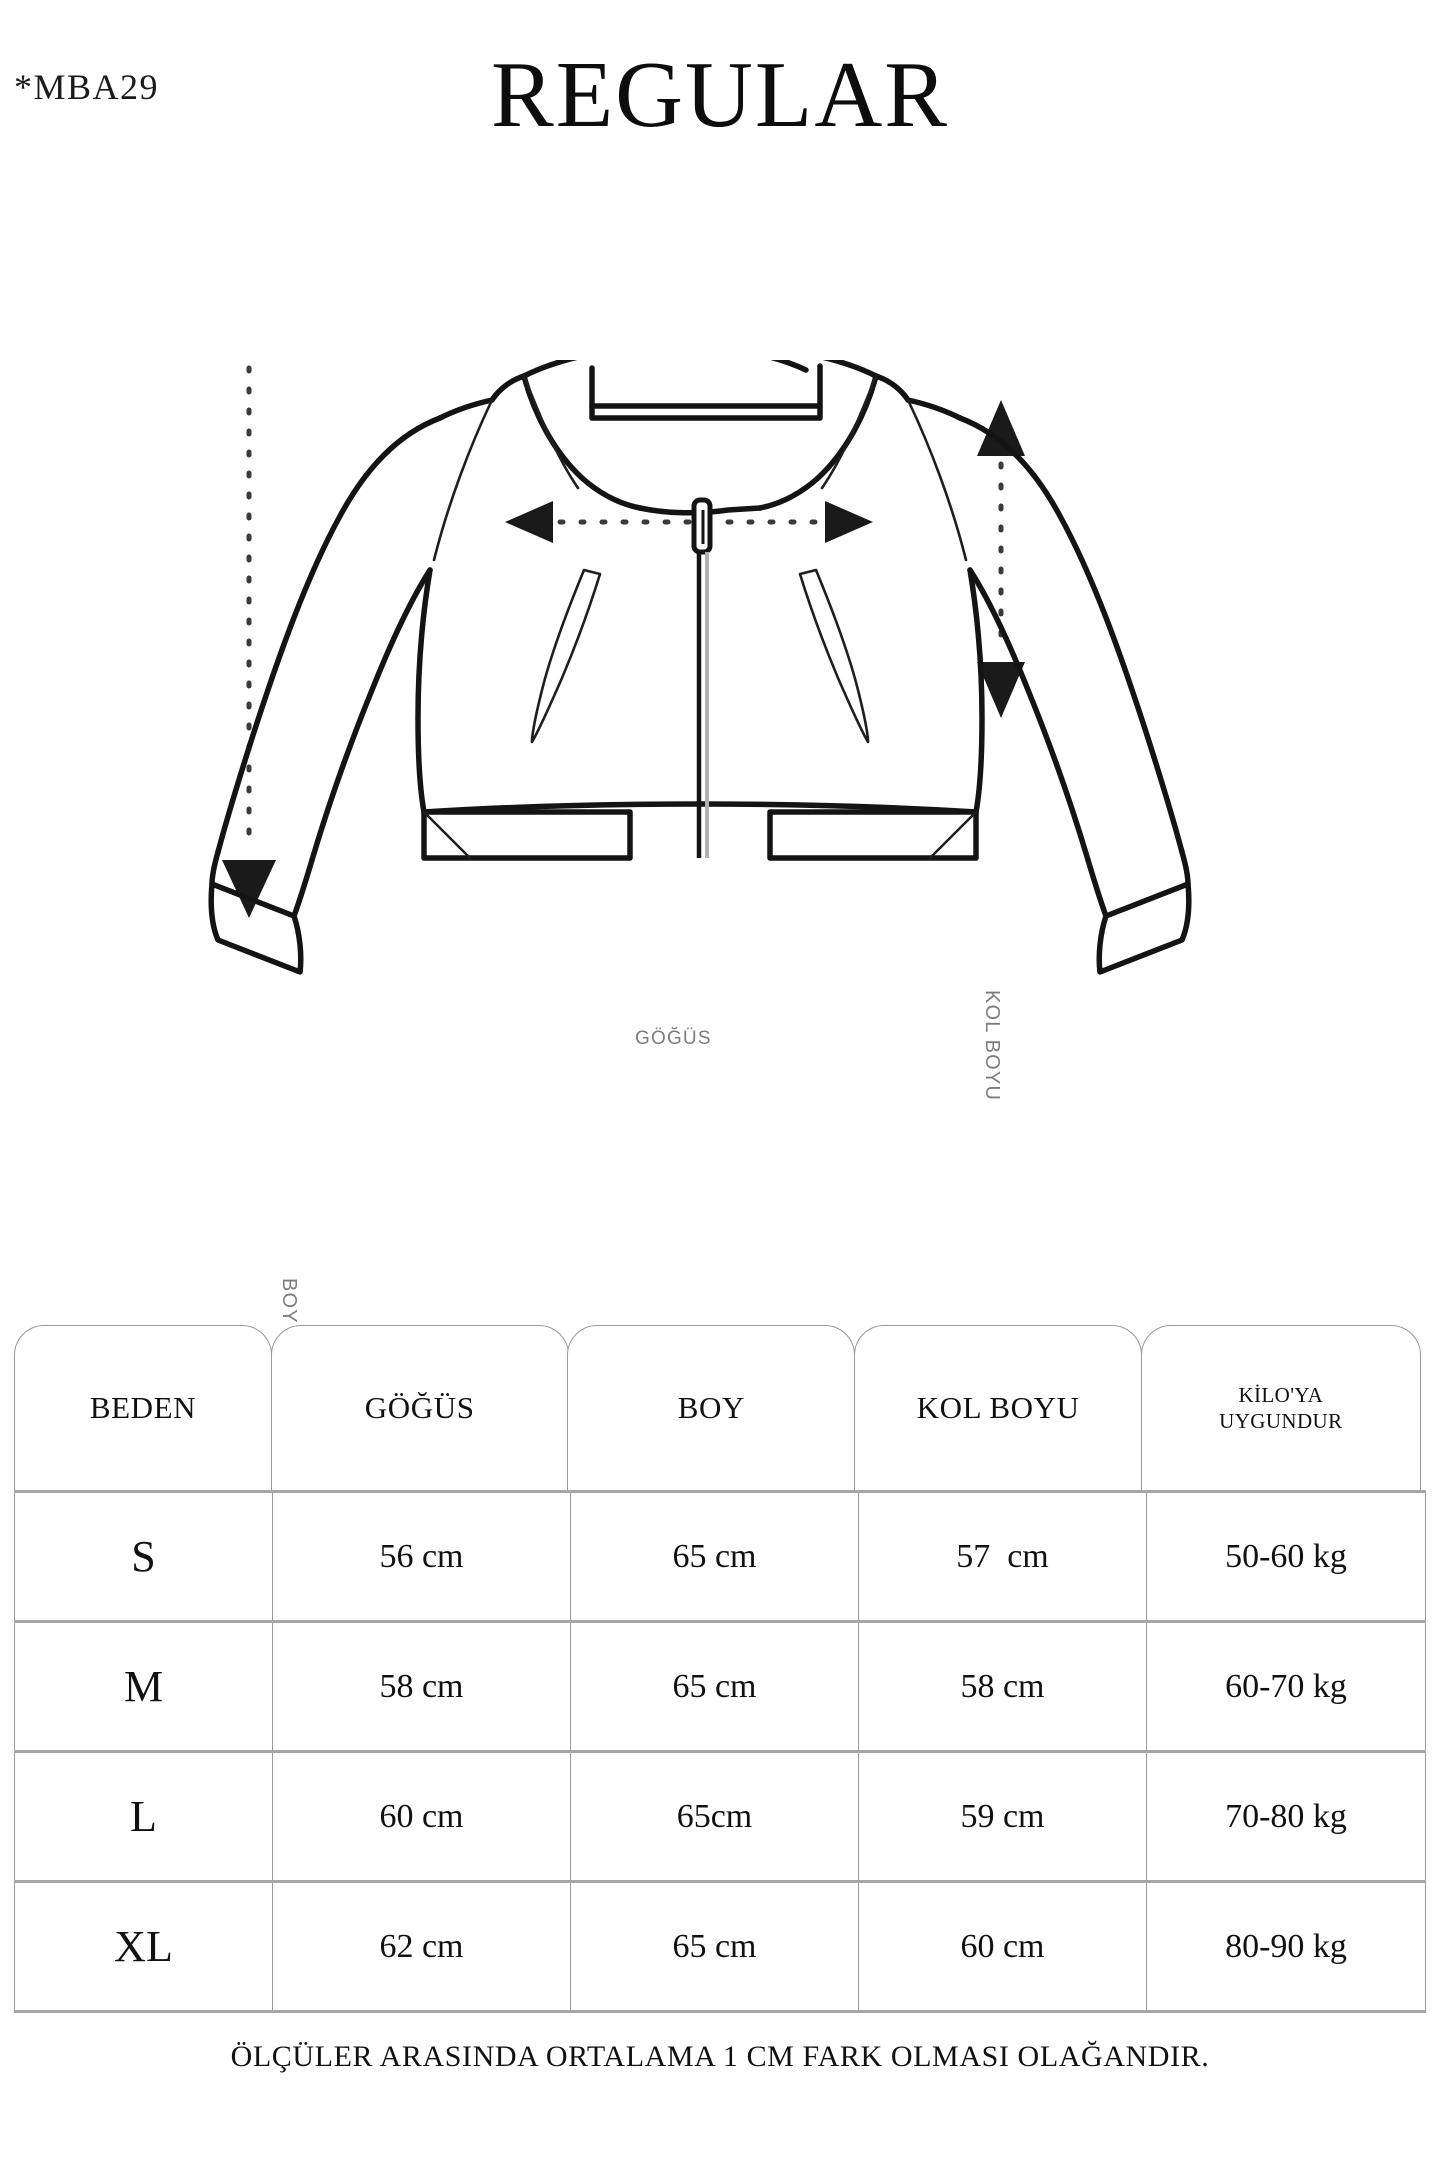  Describe the element at coordinates (421, 1816) in the screenshot. I see `cell-chest: 60 cm` at that location.